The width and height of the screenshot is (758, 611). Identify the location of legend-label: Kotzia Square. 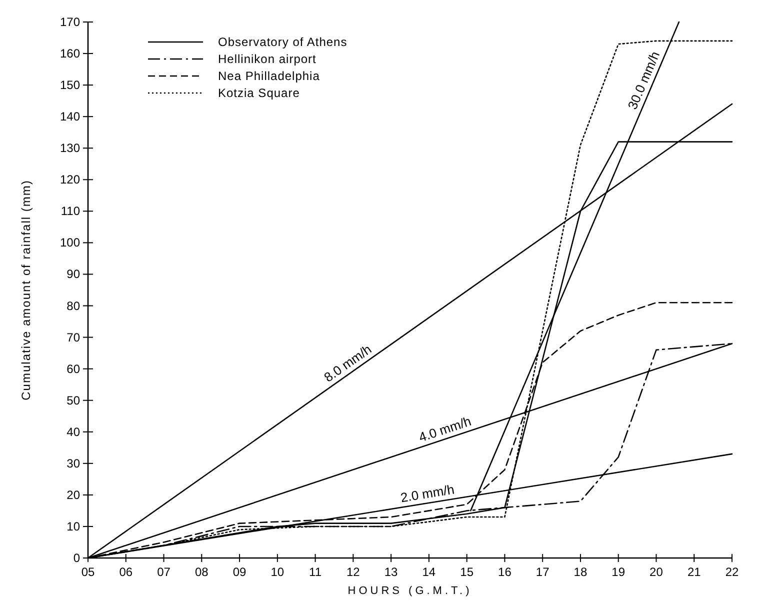
(259, 93).